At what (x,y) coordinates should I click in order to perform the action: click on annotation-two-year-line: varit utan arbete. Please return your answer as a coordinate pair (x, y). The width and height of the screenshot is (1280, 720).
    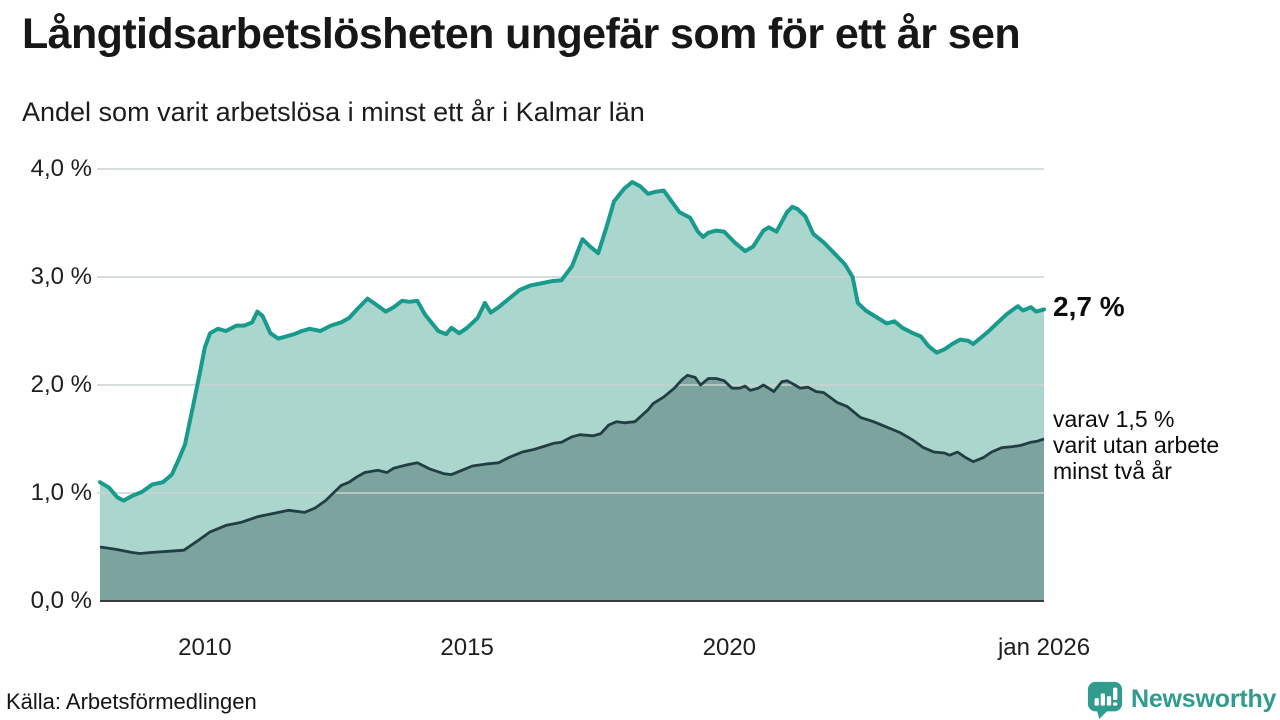
    Looking at the image, I should click on (1136, 445).